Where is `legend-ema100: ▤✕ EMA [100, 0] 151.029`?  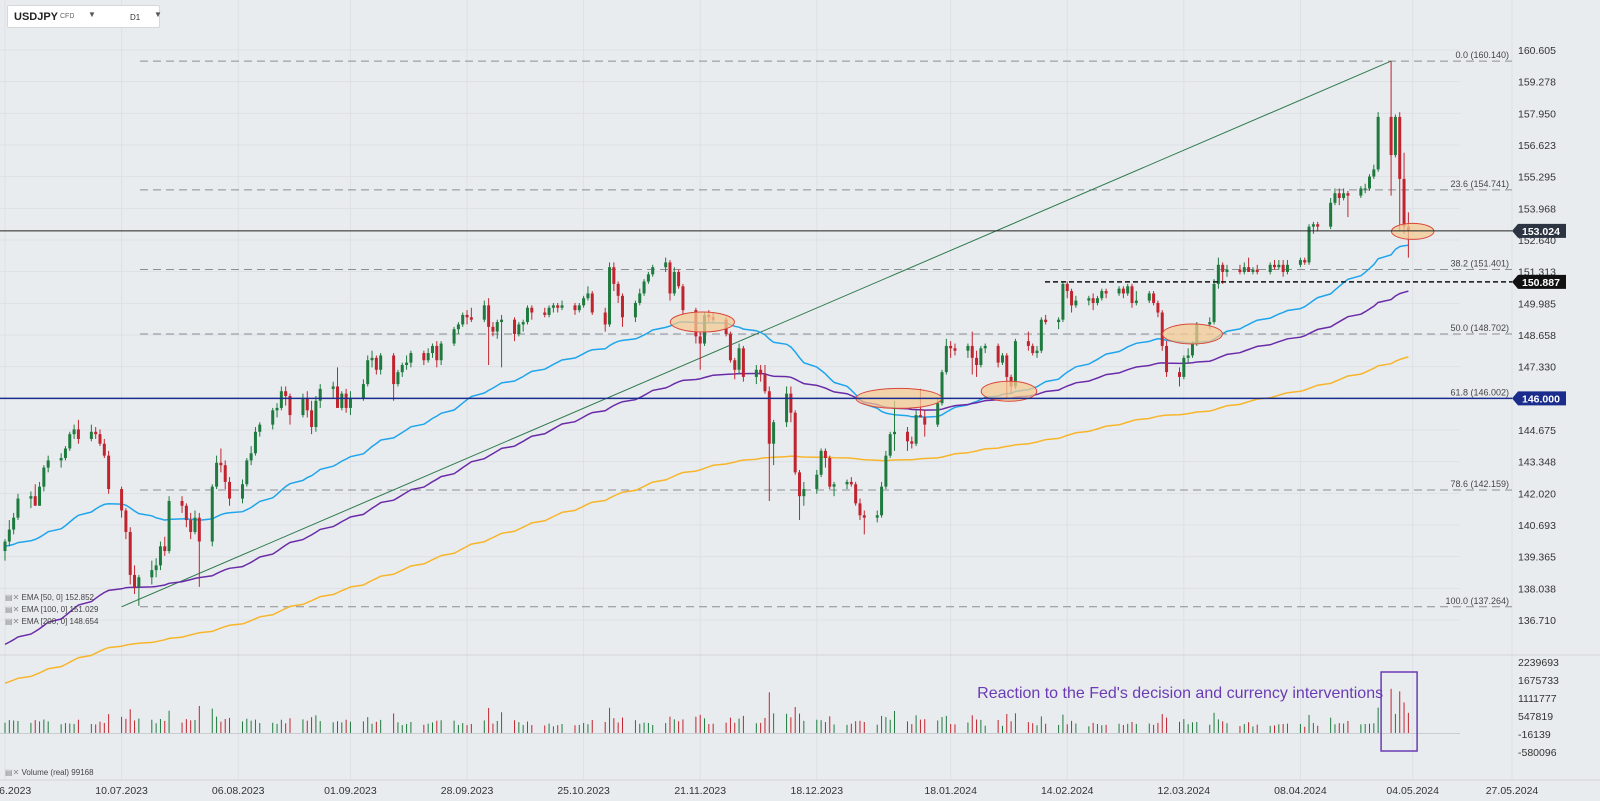
legend-ema100: ▤✕ EMA [100, 0] 151.029 is located at coordinates (51, 610).